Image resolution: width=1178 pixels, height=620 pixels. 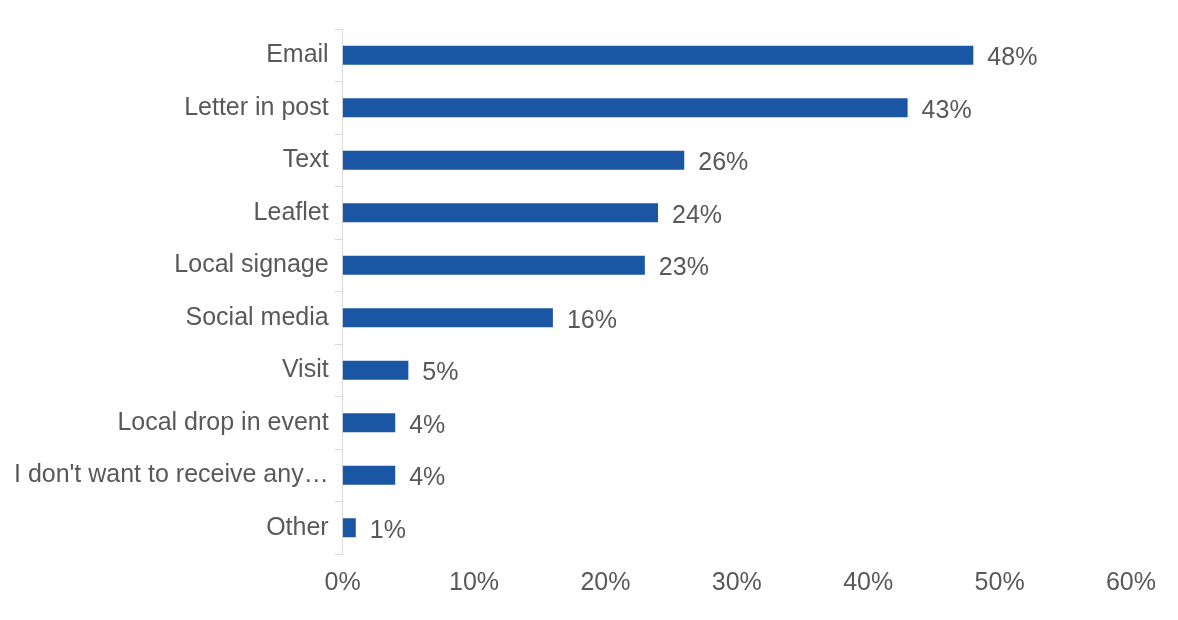 I want to click on data-label: 5%, so click(x=440, y=371).